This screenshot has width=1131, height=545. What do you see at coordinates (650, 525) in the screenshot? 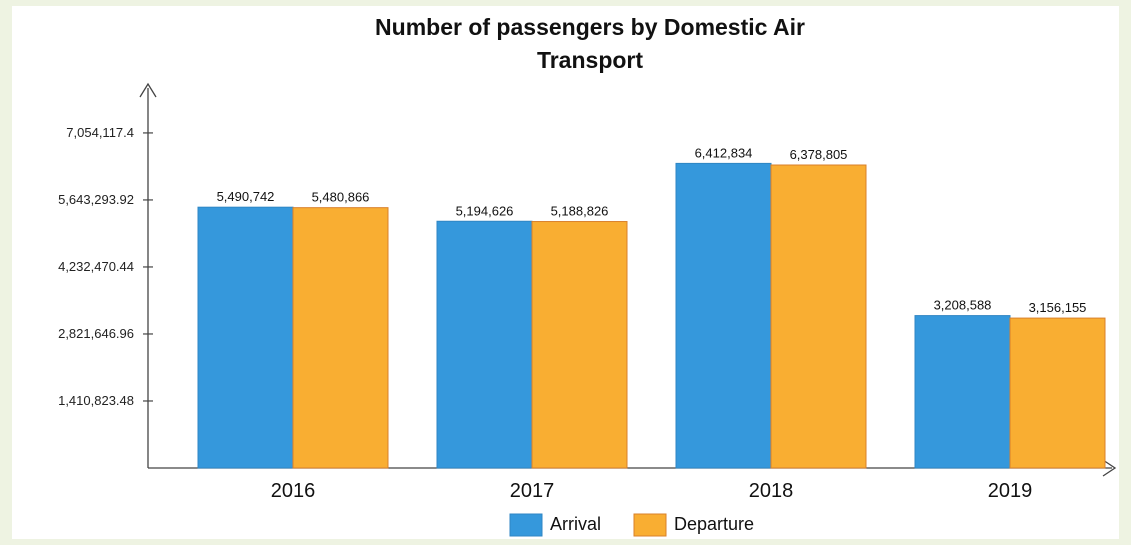
I see `legend-swatch-departure` at bounding box center [650, 525].